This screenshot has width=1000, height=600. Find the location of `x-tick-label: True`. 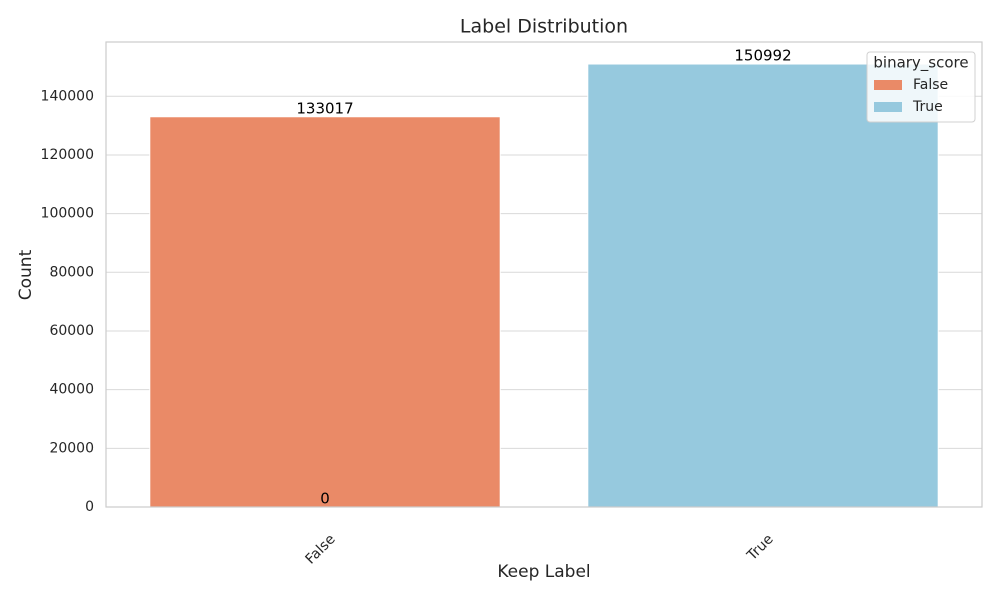

x-tick-label: True is located at coordinates (760, 547).